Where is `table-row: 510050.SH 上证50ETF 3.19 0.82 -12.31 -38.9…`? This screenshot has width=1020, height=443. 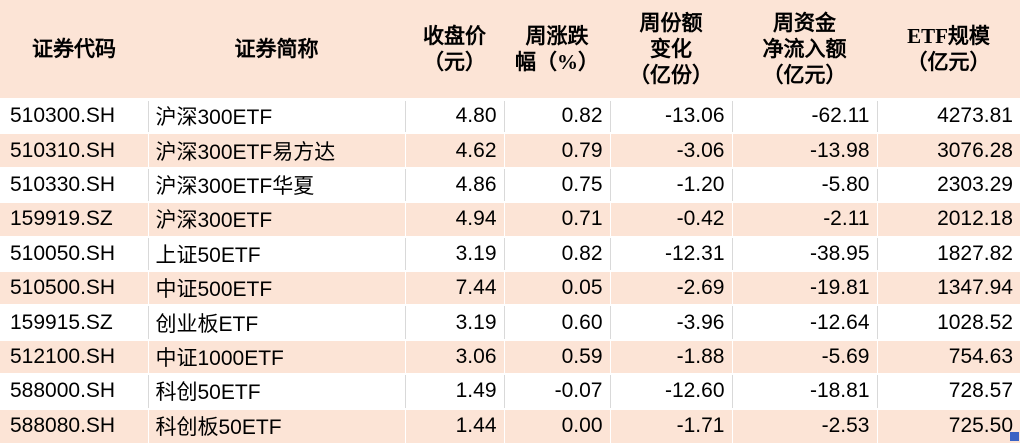 table-row: 510050.SH 上证50ETF 3.19 0.82 -12.31 -38.9… is located at coordinates (510, 254).